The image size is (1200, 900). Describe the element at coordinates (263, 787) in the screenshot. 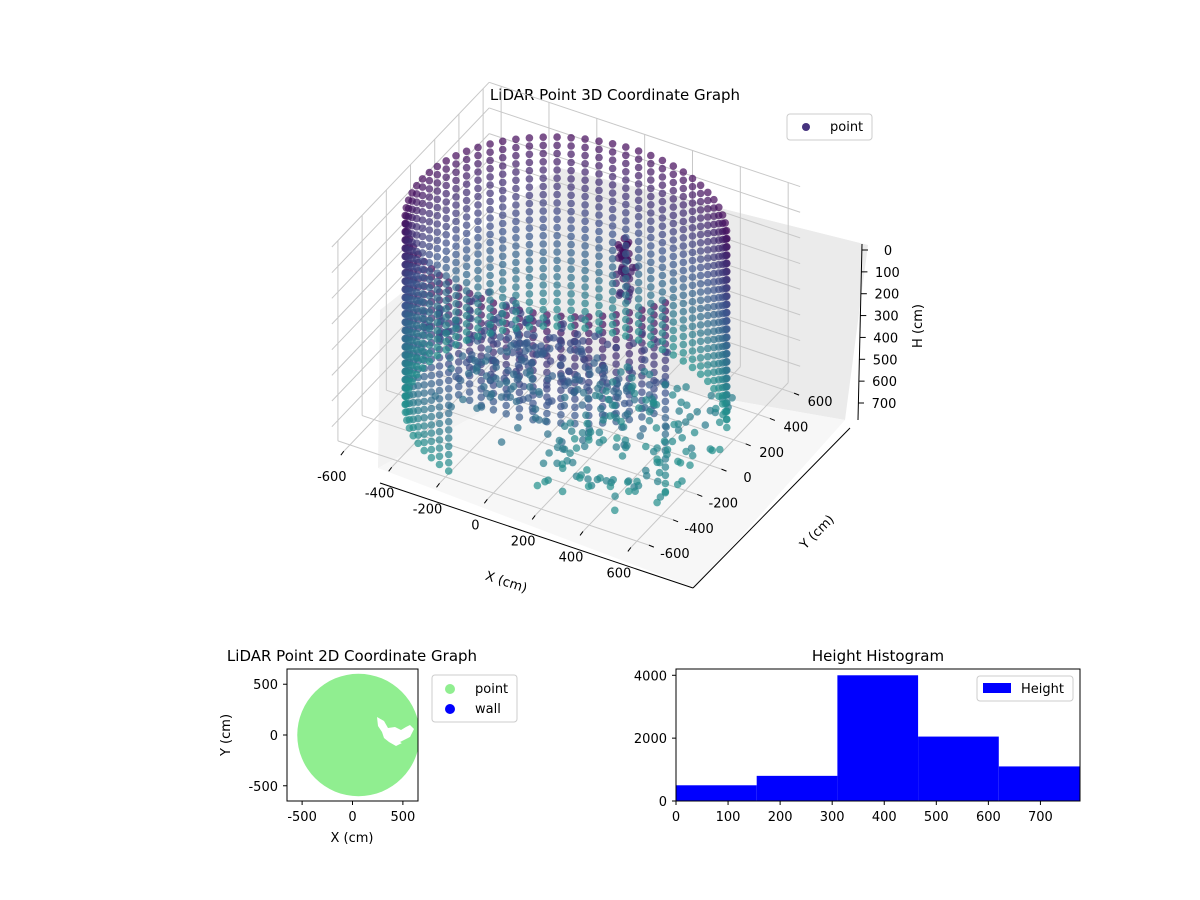

I see `y-tick-label-2d-0: -500` at that location.